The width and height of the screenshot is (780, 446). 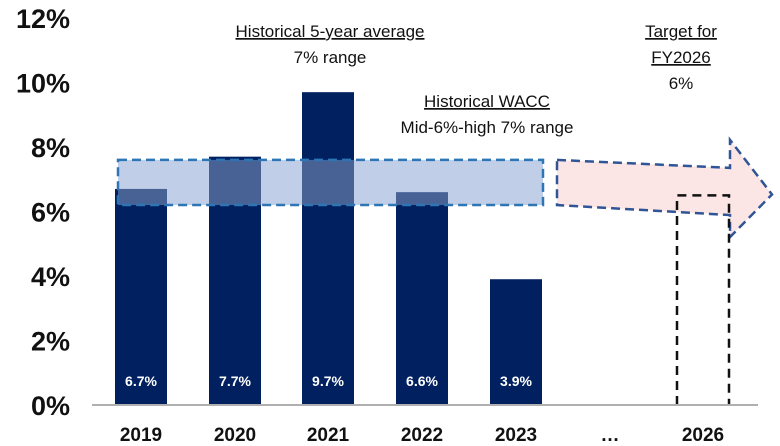 I want to click on x-tick-label: 2020, so click(x=235, y=435).